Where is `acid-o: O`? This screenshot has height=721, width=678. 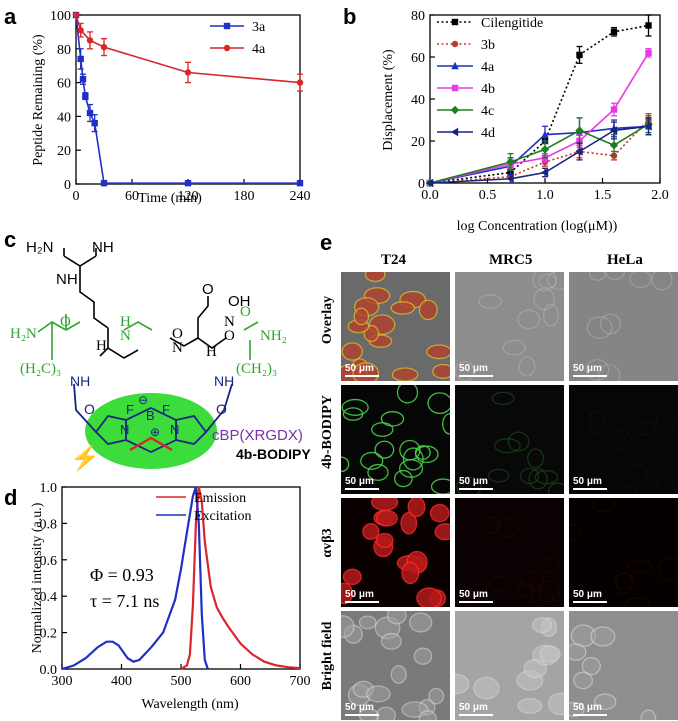
acid-o: O is located at coordinates (208, 289).